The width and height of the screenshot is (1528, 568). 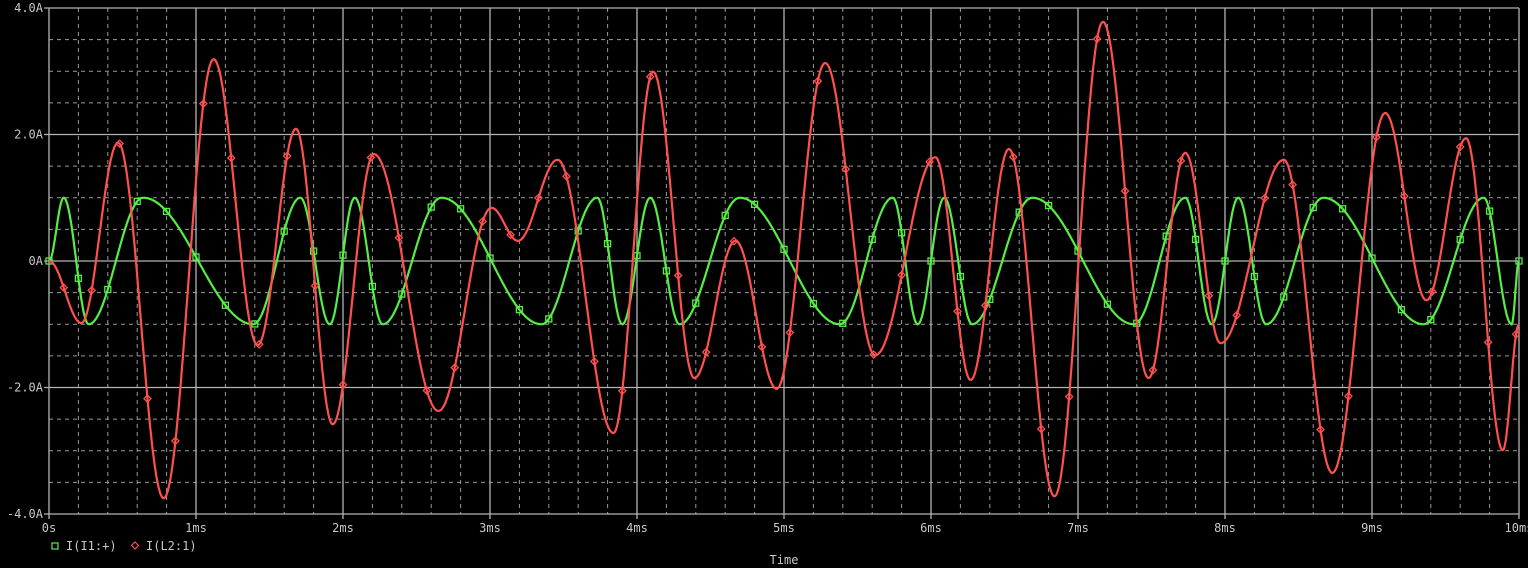 What do you see at coordinates (29, 8) in the screenshot?
I see `y-tick-label: 4.0A` at bounding box center [29, 8].